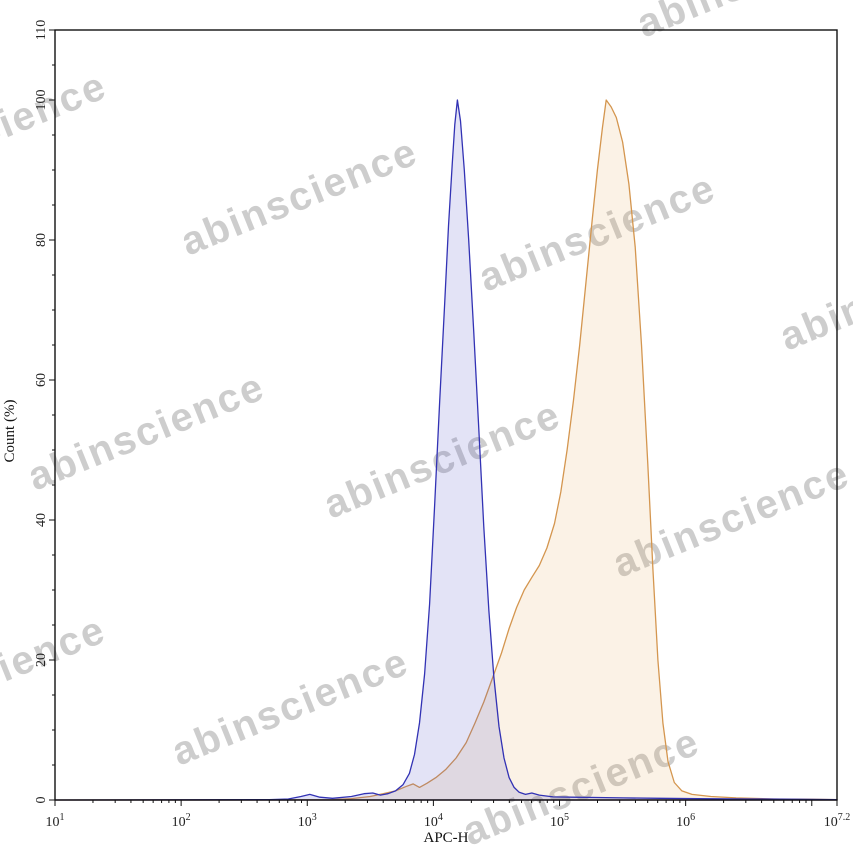 This screenshot has width=853, height=856. I want to click on x-tick-label: 10³, so click(307, 821).